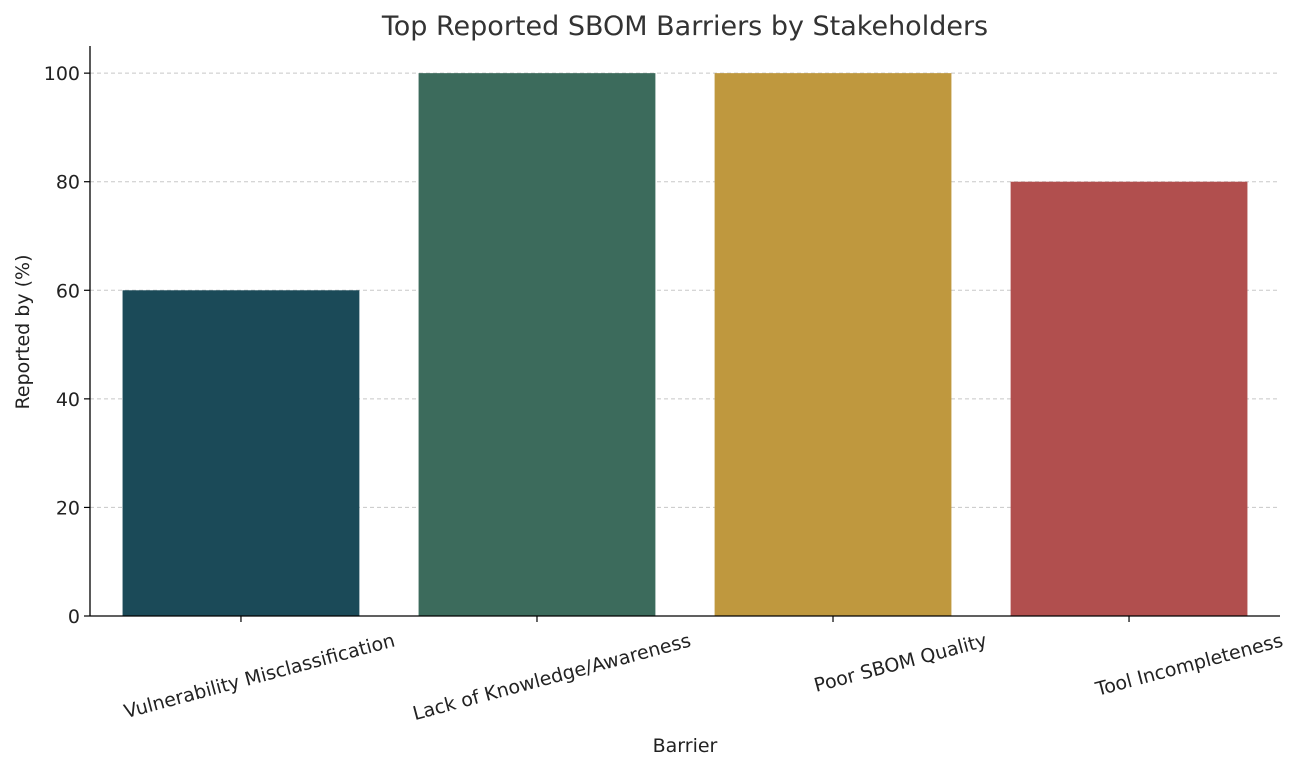  Describe the element at coordinates (68, 400) in the screenshot. I see `y-tick-label: 40` at that location.